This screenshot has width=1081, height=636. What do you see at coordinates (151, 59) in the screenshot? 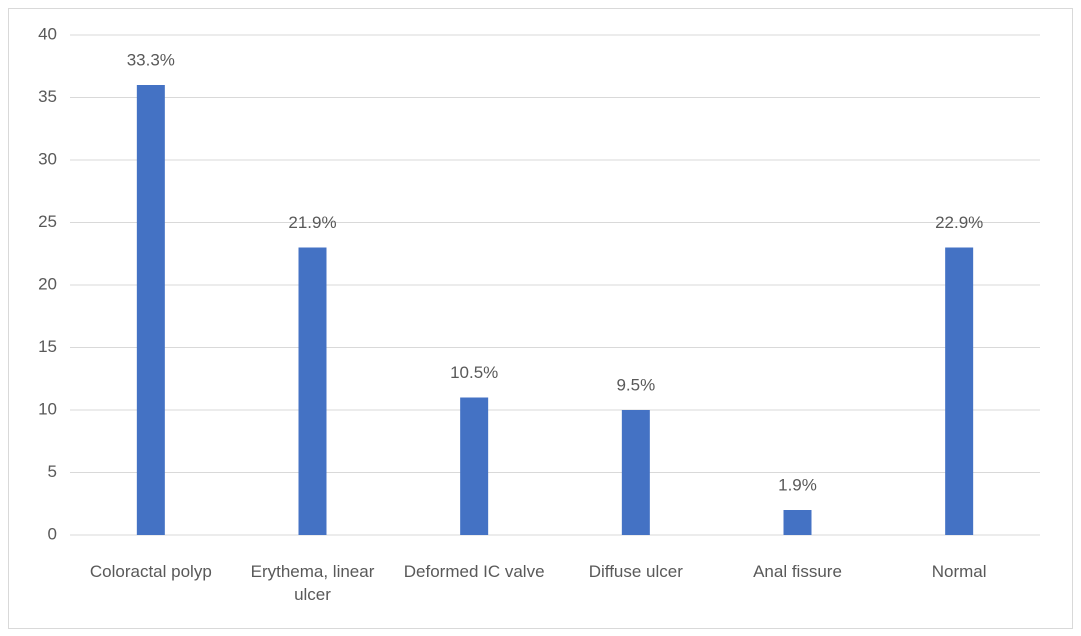
I see `data-label: 33.3%` at bounding box center [151, 59].